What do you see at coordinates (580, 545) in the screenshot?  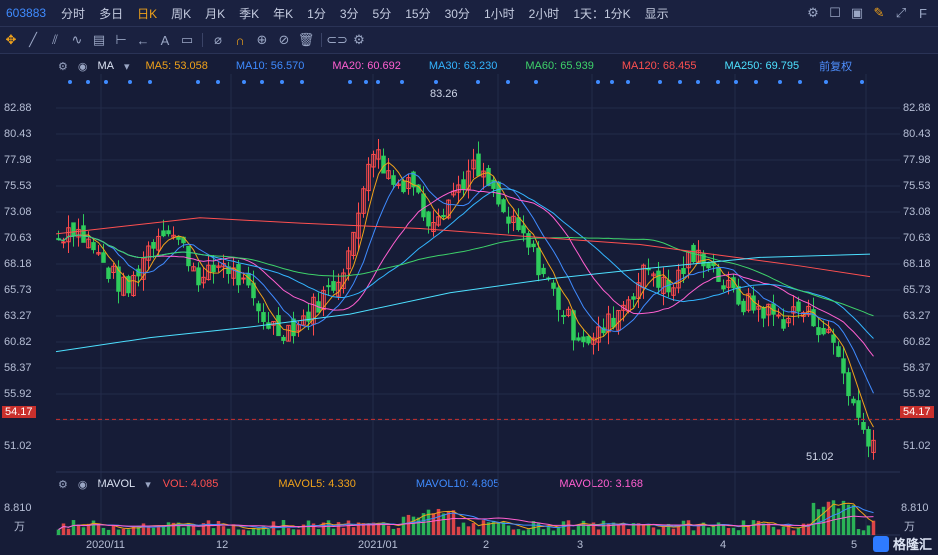 I see `date-tick-4: 3` at bounding box center [580, 545].